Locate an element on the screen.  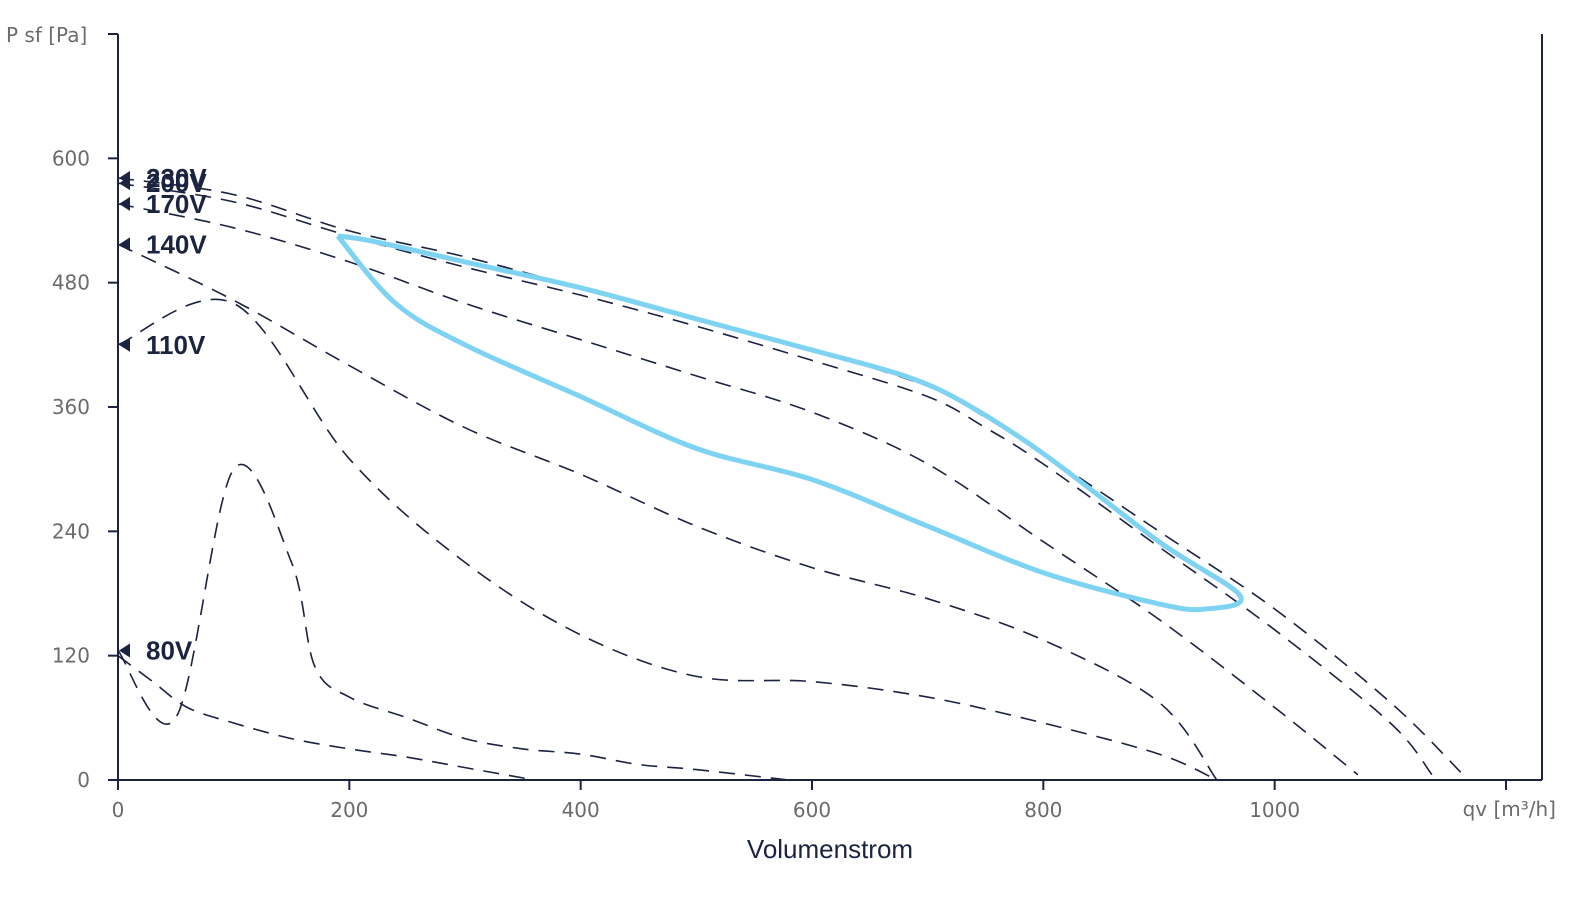
x-tick-label: 400 is located at coordinates (581, 810).